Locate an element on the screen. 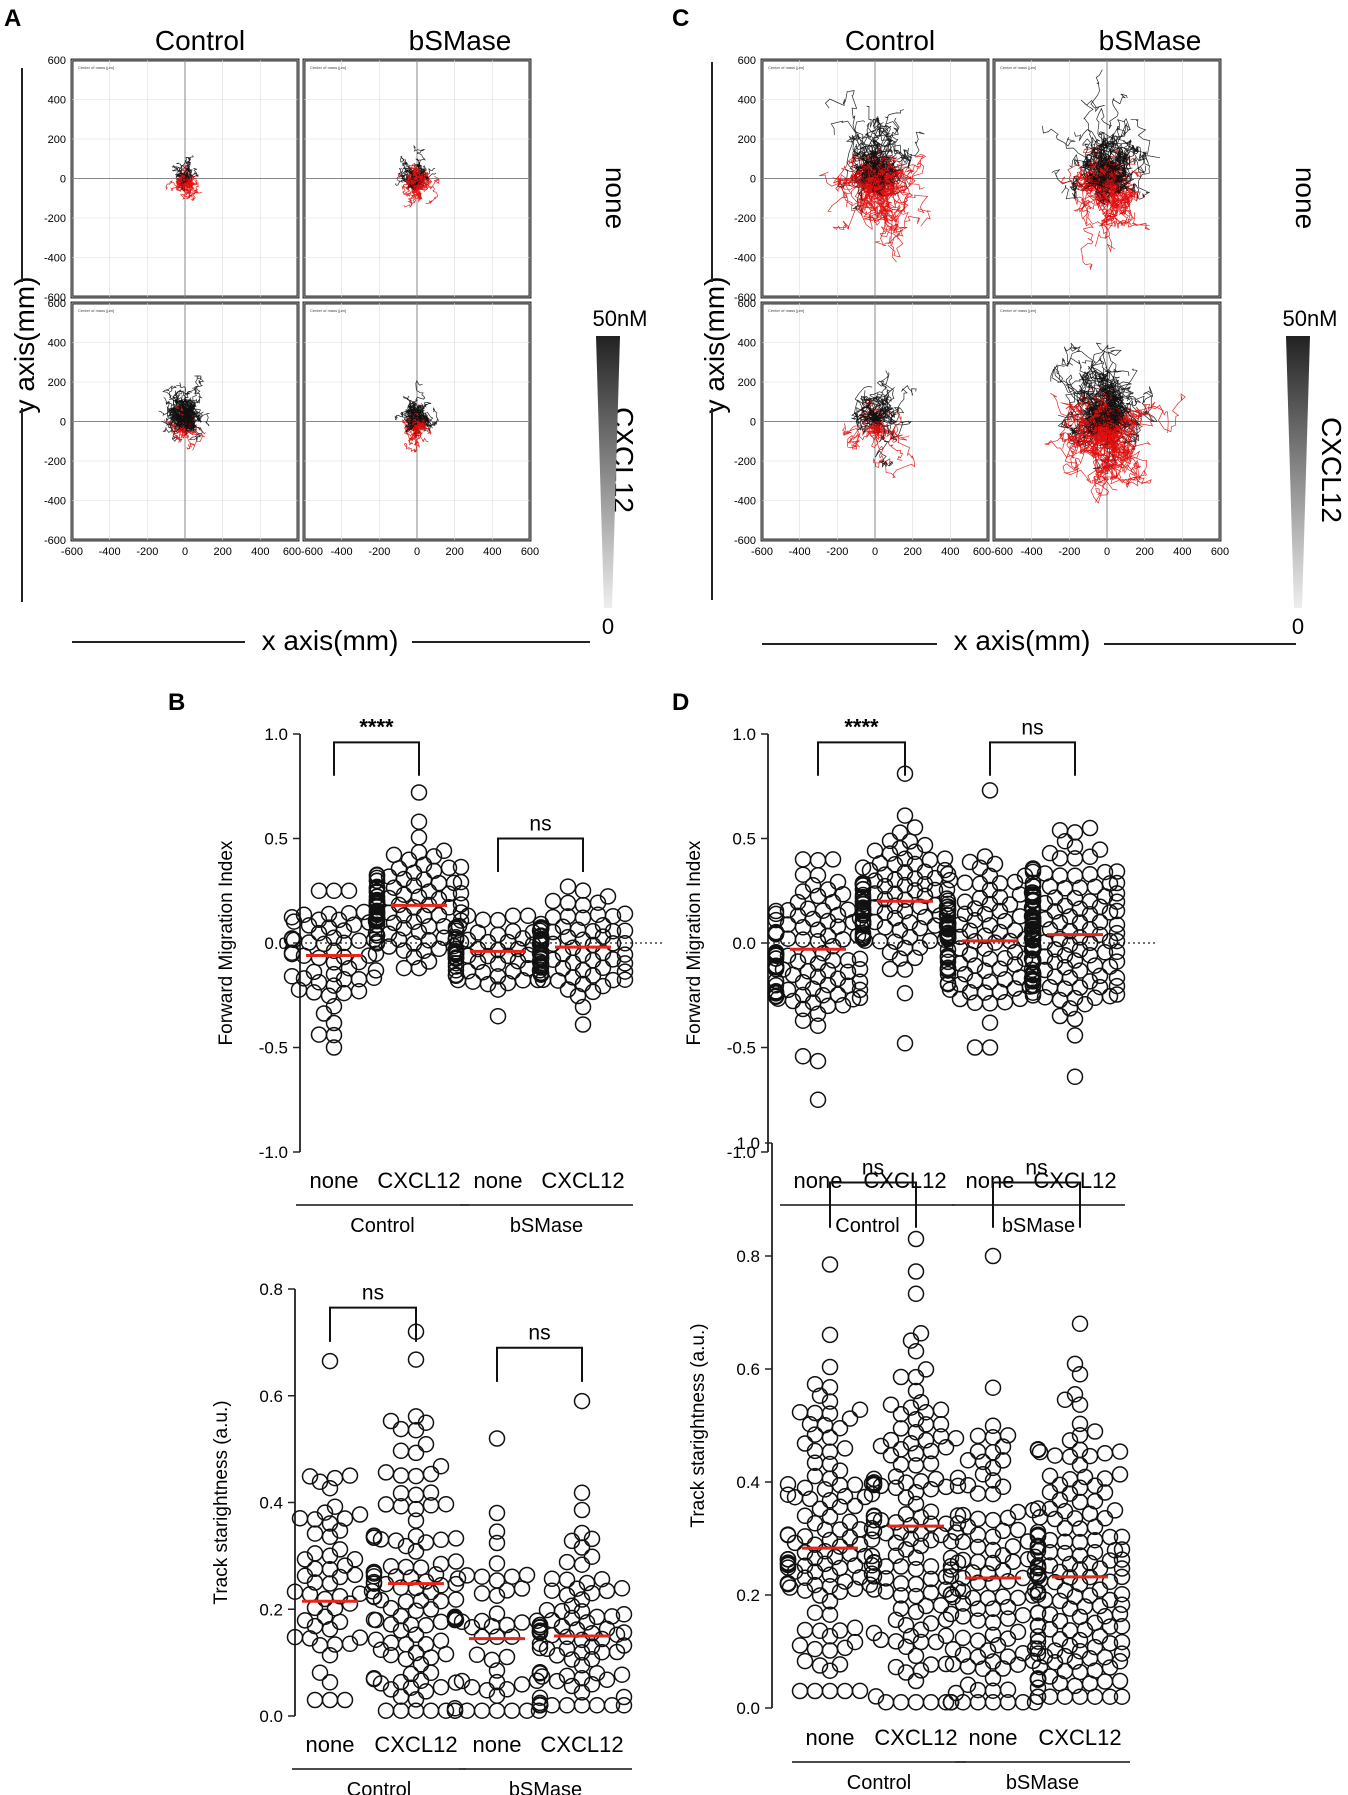 The width and height of the screenshot is (1348, 1795). x-axis-label: x axis(mm) is located at coordinates (330, 640).